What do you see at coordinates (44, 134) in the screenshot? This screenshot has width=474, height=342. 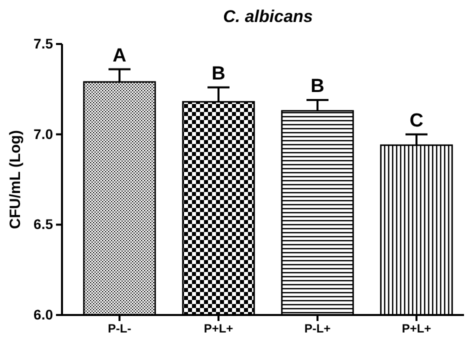 I see `y-tick-label: 7.0` at bounding box center [44, 134].